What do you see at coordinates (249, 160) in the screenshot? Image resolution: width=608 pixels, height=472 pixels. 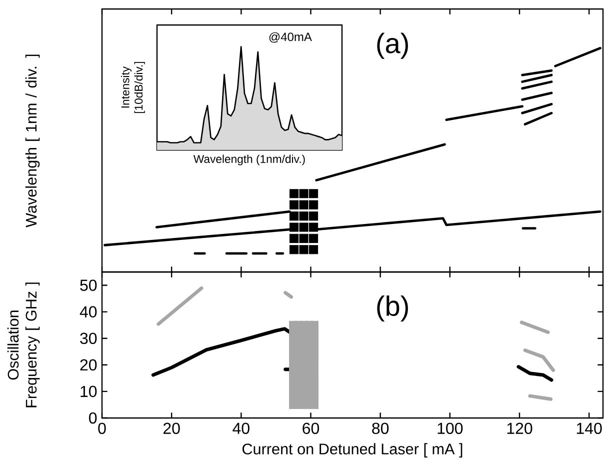 I see `x-axis-title: Wavelength (1nm/div.)` at bounding box center [249, 160].